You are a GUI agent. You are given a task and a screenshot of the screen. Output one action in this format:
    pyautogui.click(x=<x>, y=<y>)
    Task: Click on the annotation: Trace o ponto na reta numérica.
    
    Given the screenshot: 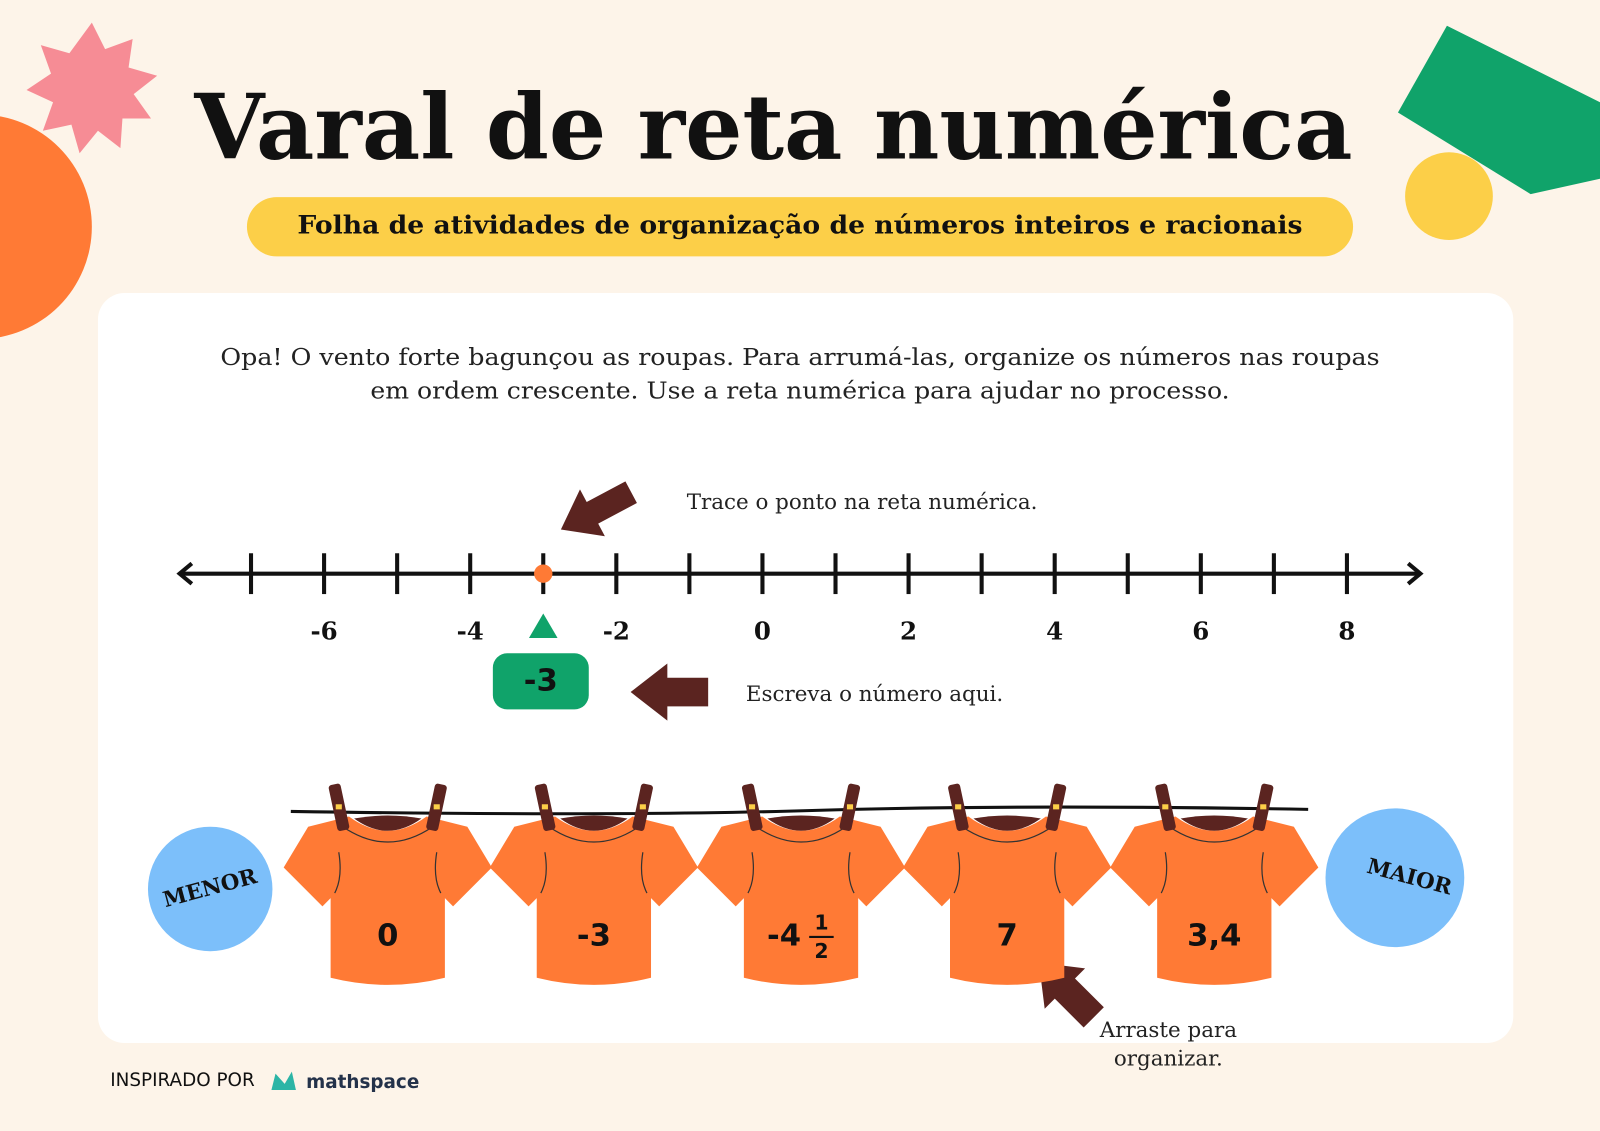 What is the action you would take?
    pyautogui.click(x=862, y=502)
    